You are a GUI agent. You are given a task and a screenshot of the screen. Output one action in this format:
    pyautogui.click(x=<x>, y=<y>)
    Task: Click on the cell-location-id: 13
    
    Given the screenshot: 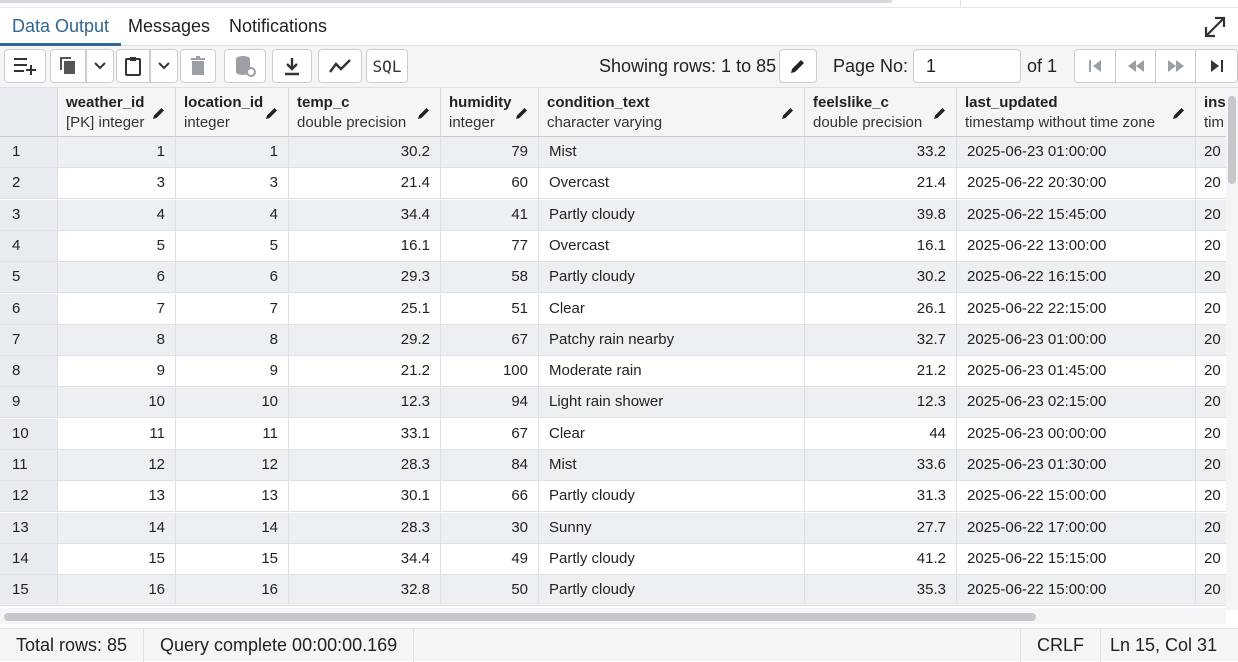 What is the action you would take?
    pyautogui.click(x=232, y=497)
    